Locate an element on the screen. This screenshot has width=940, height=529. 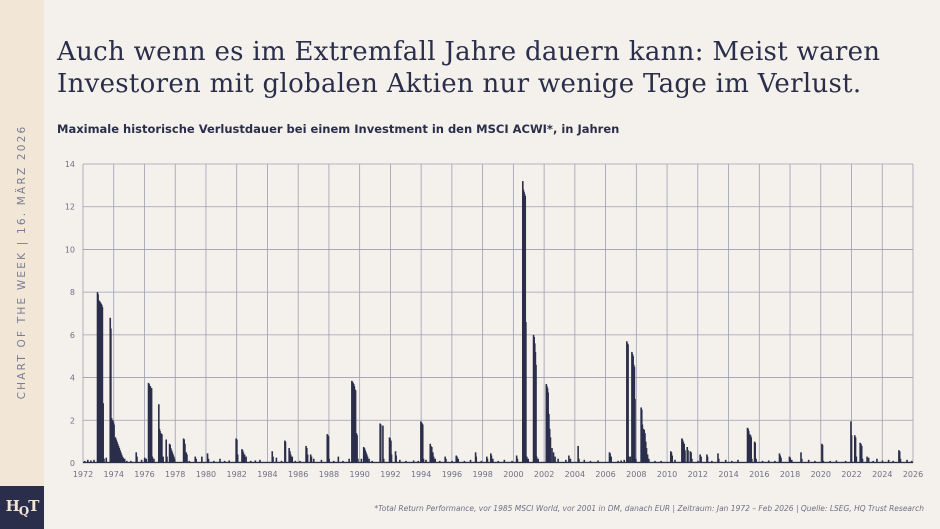
x-tick-label: 1986 is located at coordinates (298, 474).